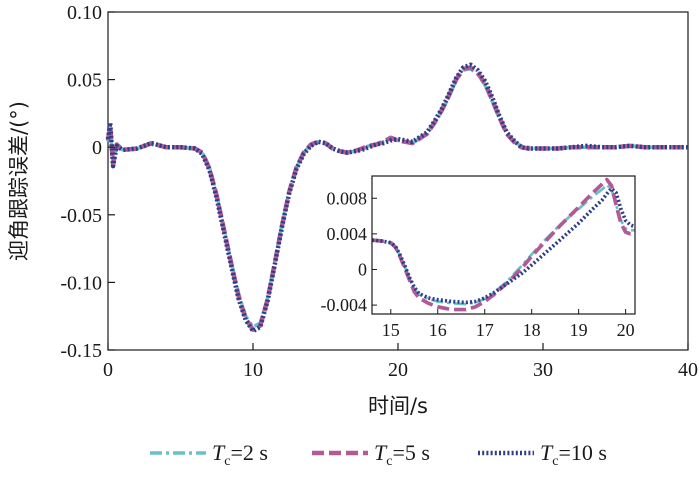 This screenshot has height=477, width=700. I want to click on y-axis-label: 迎角跟踪误差/(°), so click(19, 181).